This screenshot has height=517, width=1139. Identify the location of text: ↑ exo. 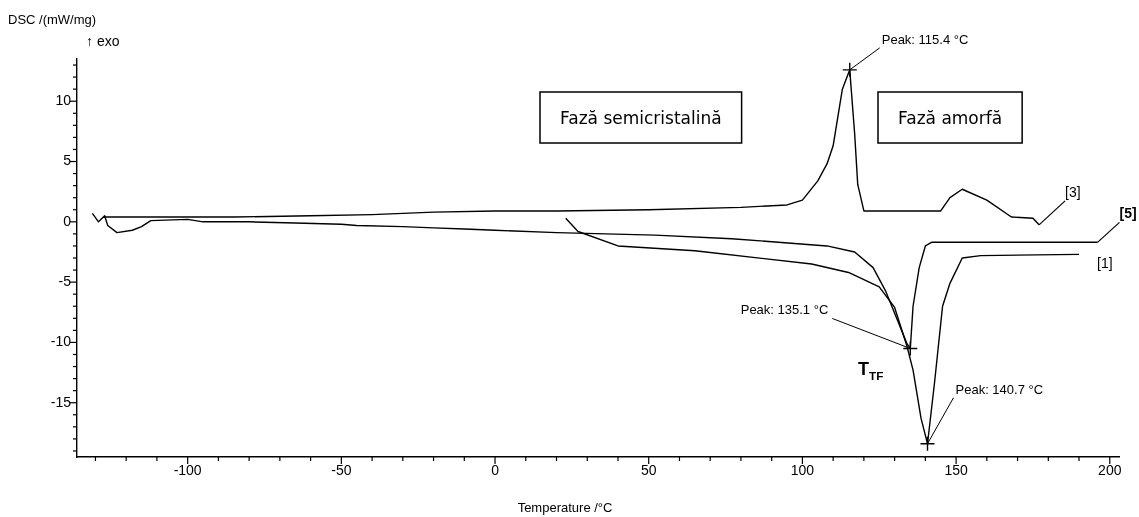
(103, 41).